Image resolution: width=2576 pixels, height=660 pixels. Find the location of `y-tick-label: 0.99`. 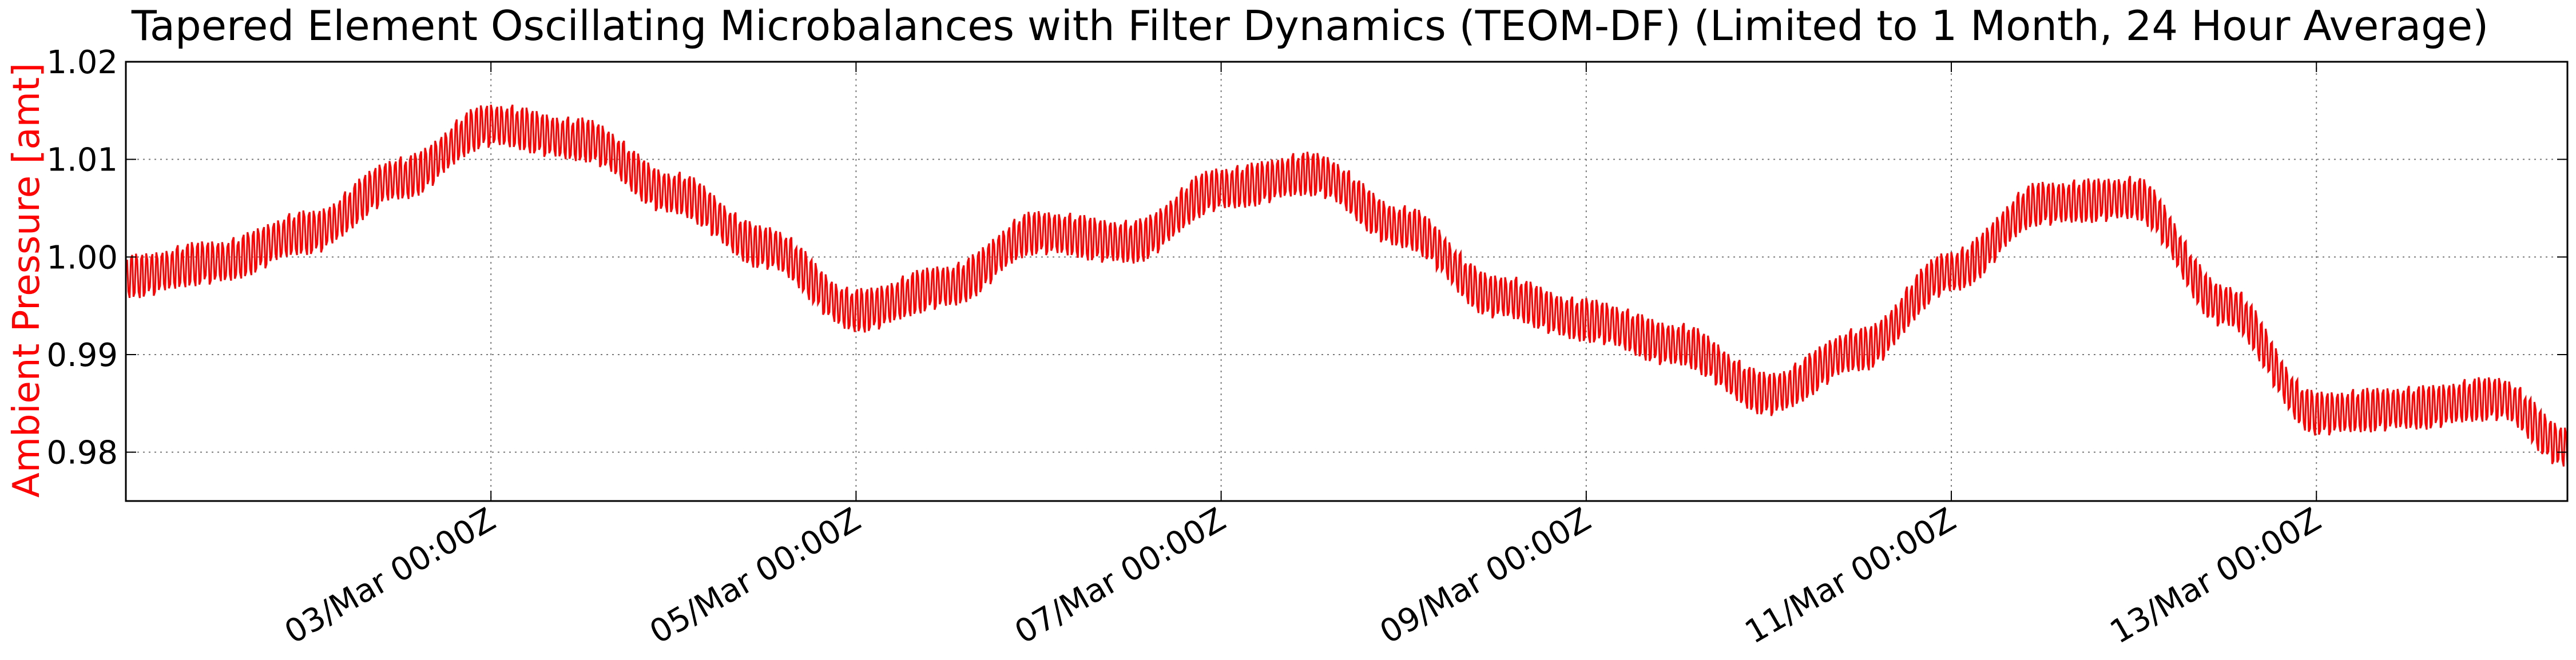

y-tick-label: 0.99 is located at coordinates (82, 355).